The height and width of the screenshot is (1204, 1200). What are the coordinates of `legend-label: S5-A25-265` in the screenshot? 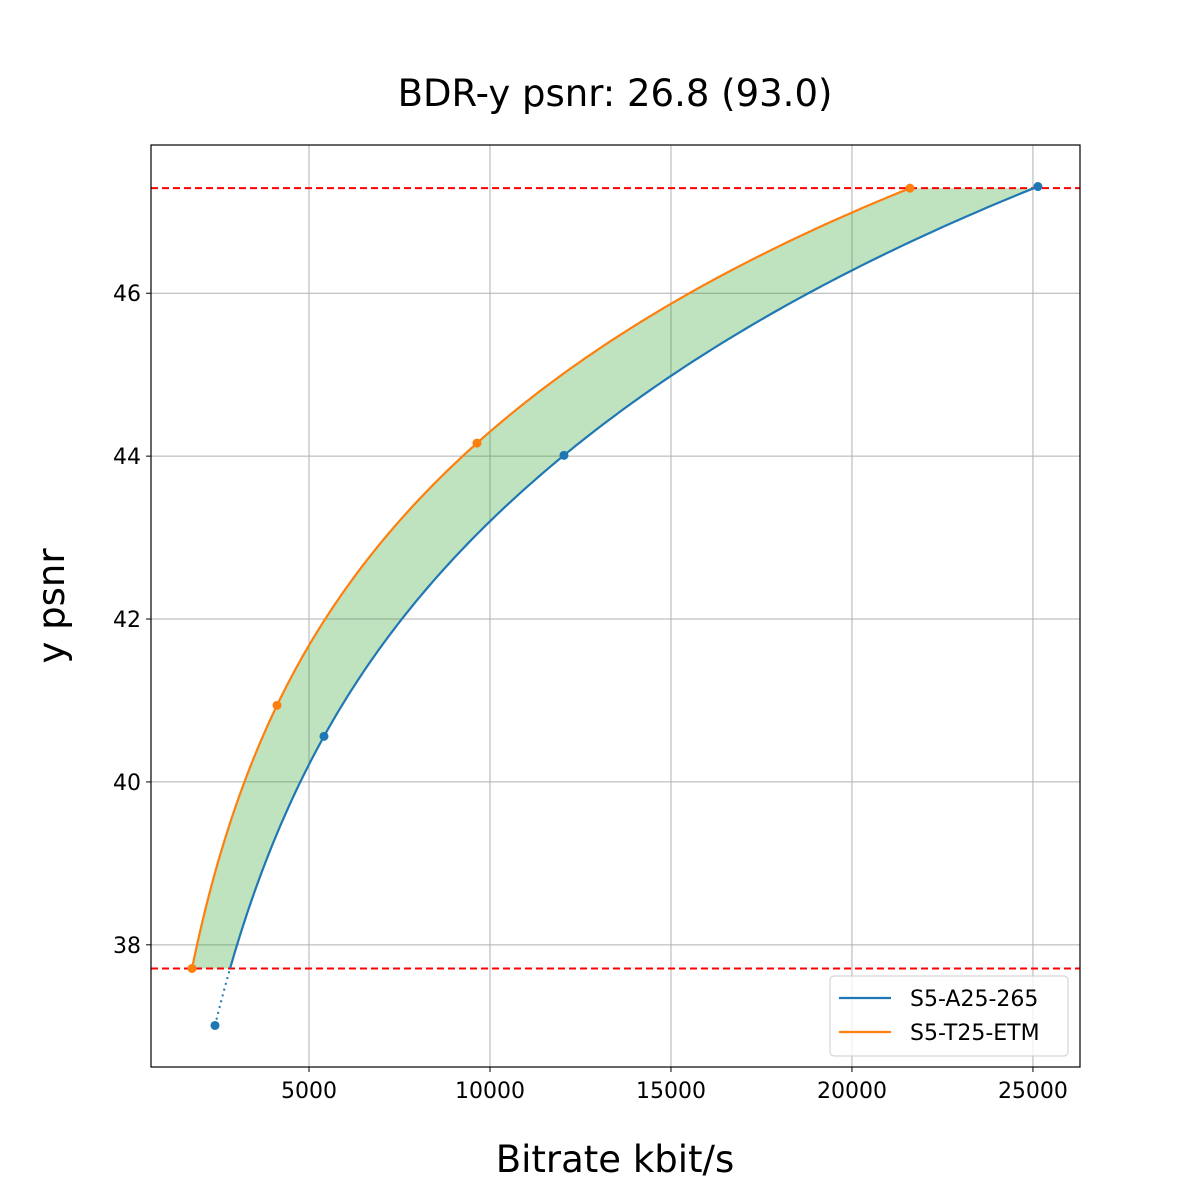 It's located at (974, 999).